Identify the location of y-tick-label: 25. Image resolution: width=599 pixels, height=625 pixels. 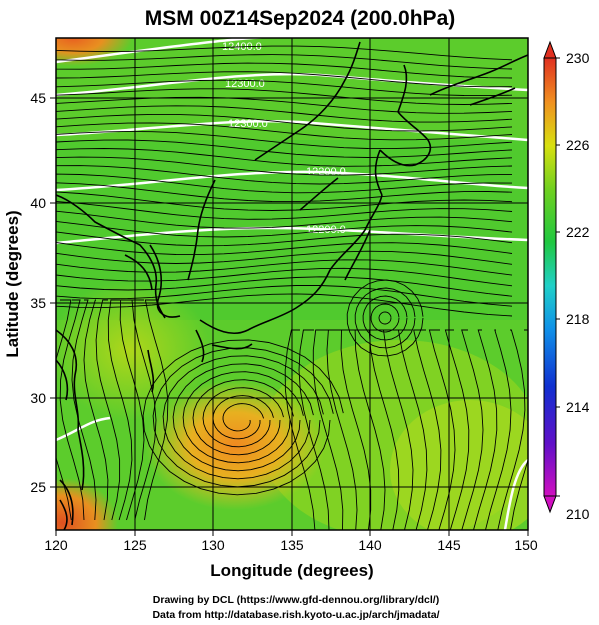
(38, 487).